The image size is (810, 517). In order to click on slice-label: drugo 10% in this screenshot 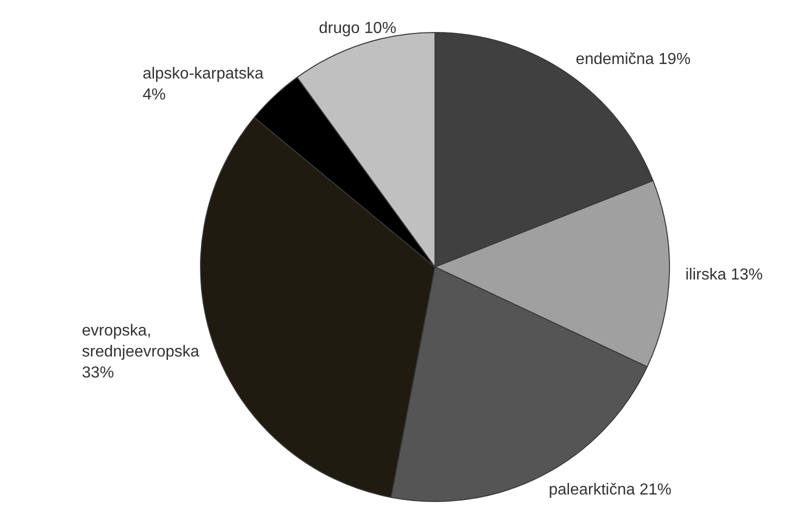, I will do `click(357, 29)`.